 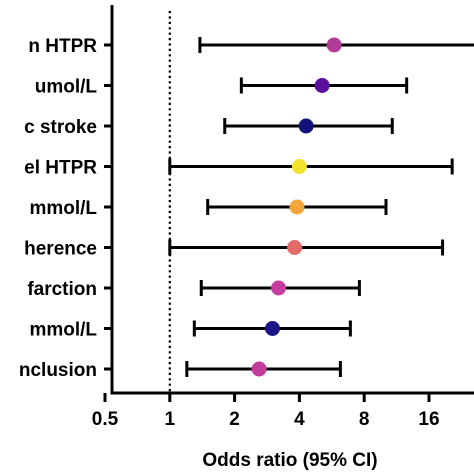 What do you see at coordinates (234, 249) in the screenshot?
I see `forest-row: herence` at bounding box center [234, 249].